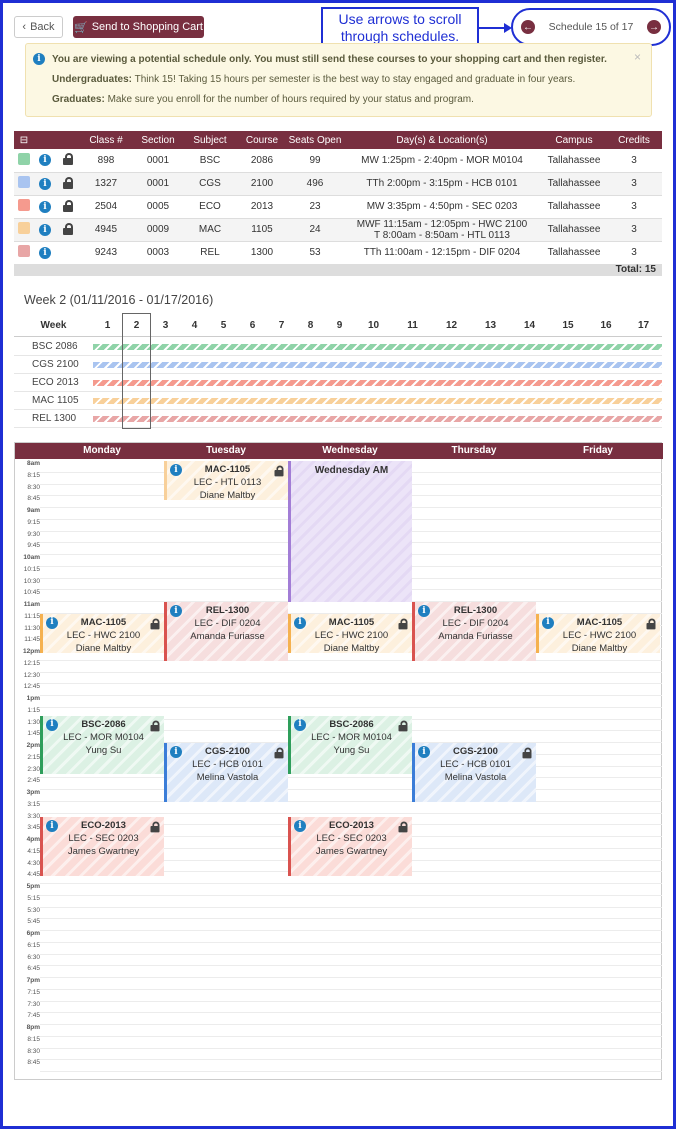 This screenshot has width=676, height=1129. I want to click on time-label: 9:30, so click(33, 534).